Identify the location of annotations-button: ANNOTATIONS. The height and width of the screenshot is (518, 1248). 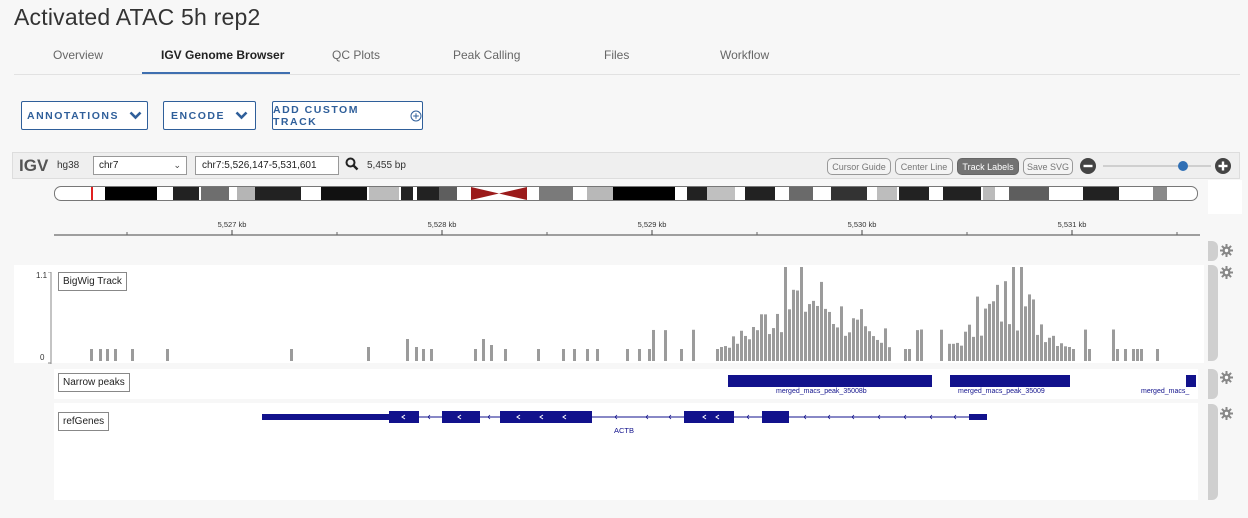
(84, 115).